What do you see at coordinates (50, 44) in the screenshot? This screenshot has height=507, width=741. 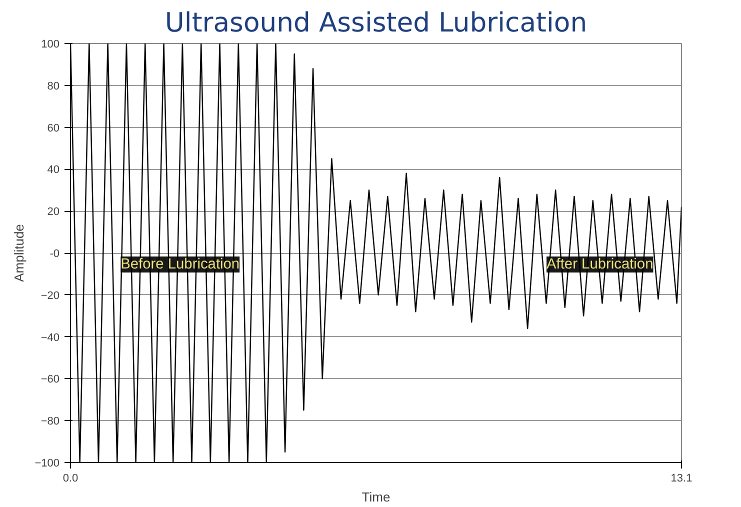 I see `y-tick-label: 100` at bounding box center [50, 44].